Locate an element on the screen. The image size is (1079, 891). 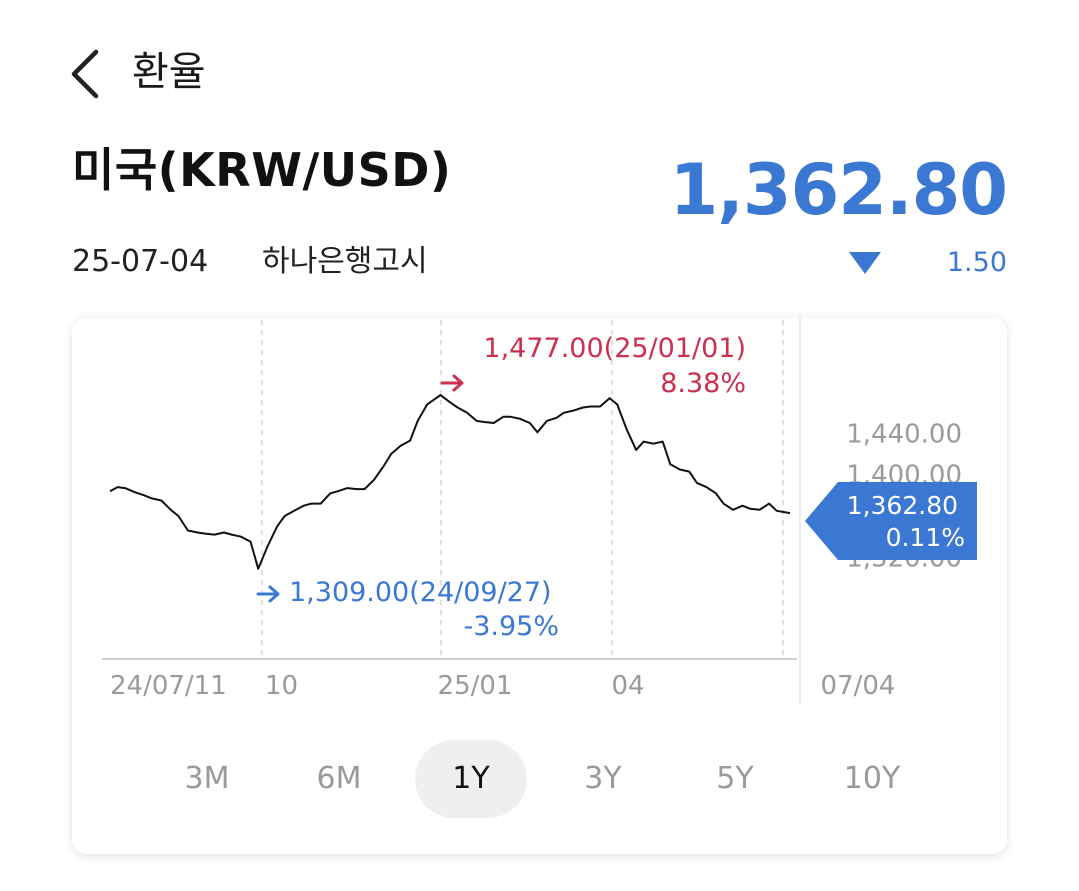
triangle-down-icon is located at coordinates (865, 263).